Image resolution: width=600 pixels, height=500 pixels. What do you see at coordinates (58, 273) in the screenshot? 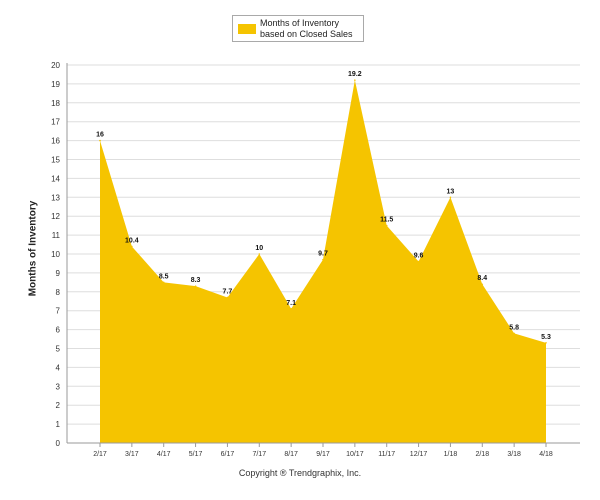
I see `y-tick-label: 9` at bounding box center [58, 273].